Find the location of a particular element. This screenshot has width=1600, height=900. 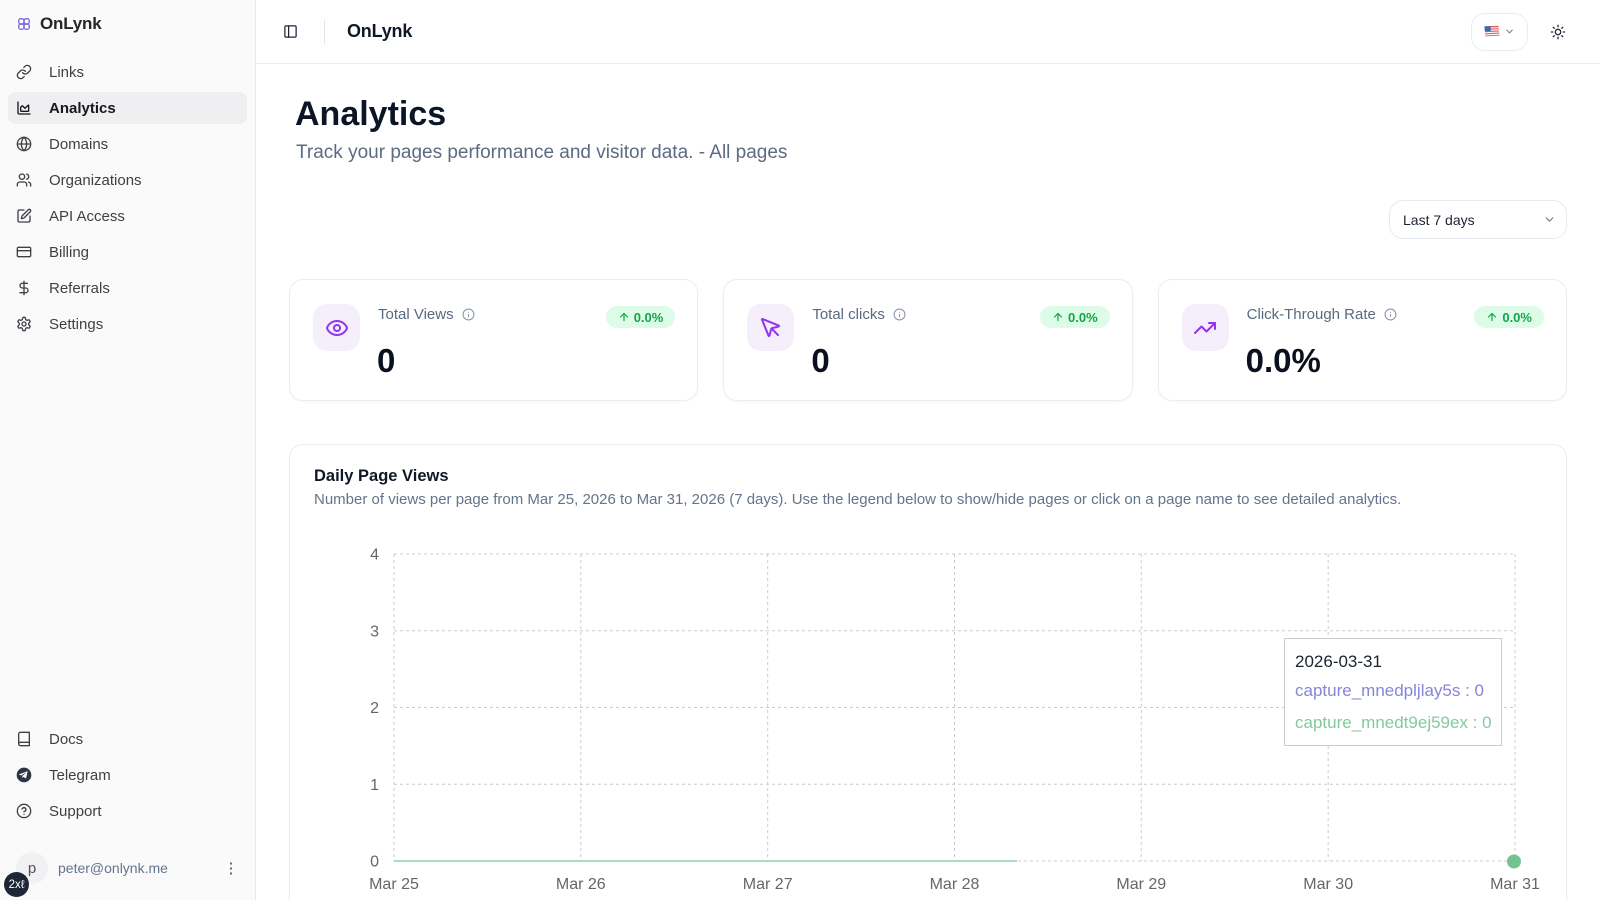

svg-text: 3 is located at coordinates (374, 631).